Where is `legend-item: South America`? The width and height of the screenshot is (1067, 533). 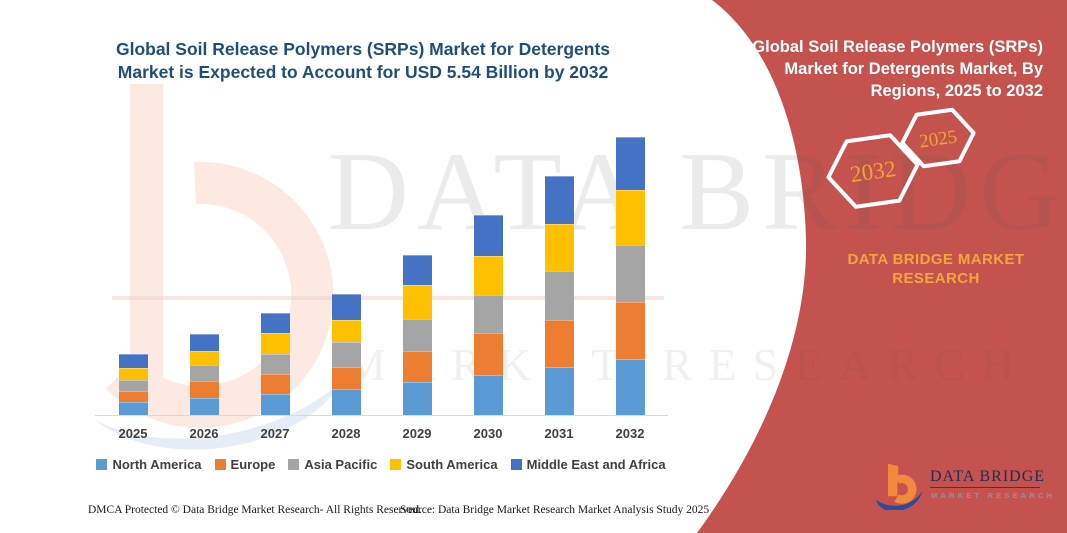
legend-item: South America is located at coordinates (444, 464).